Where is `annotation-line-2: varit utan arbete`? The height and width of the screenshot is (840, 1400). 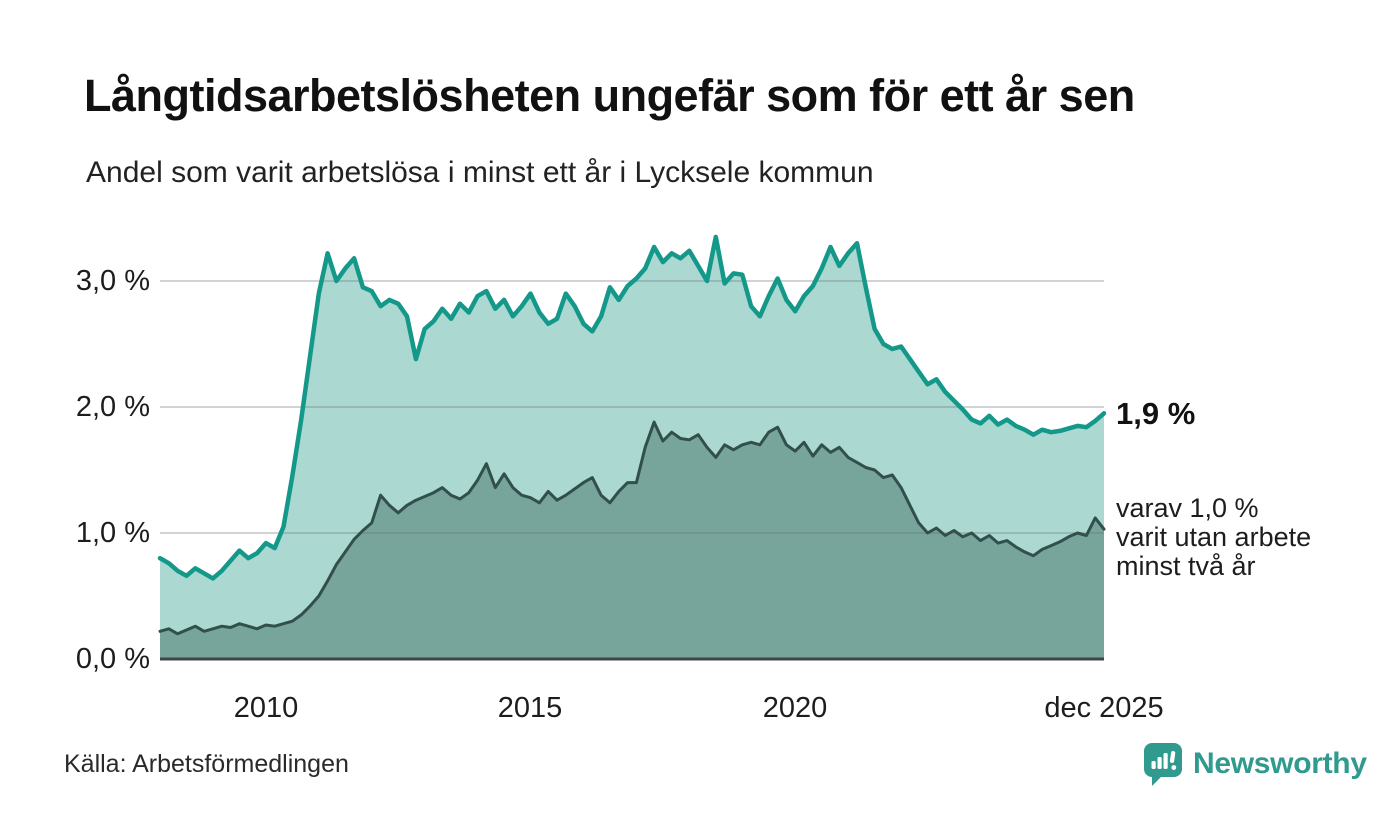
annotation-line-2: varit utan arbete is located at coordinates (1214, 537).